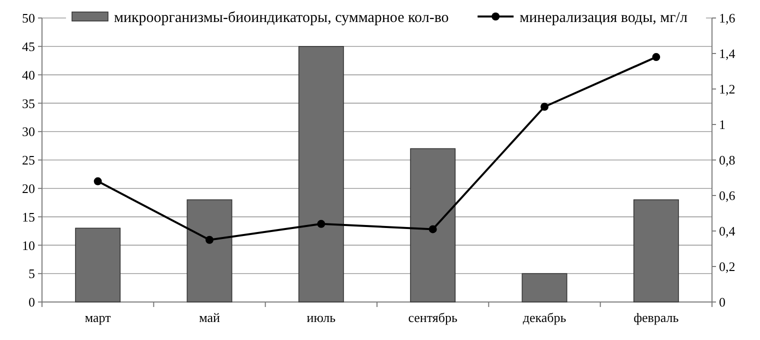 The width and height of the screenshot is (760, 340). I want to click on x-tick-label: декабрь, so click(544, 317).